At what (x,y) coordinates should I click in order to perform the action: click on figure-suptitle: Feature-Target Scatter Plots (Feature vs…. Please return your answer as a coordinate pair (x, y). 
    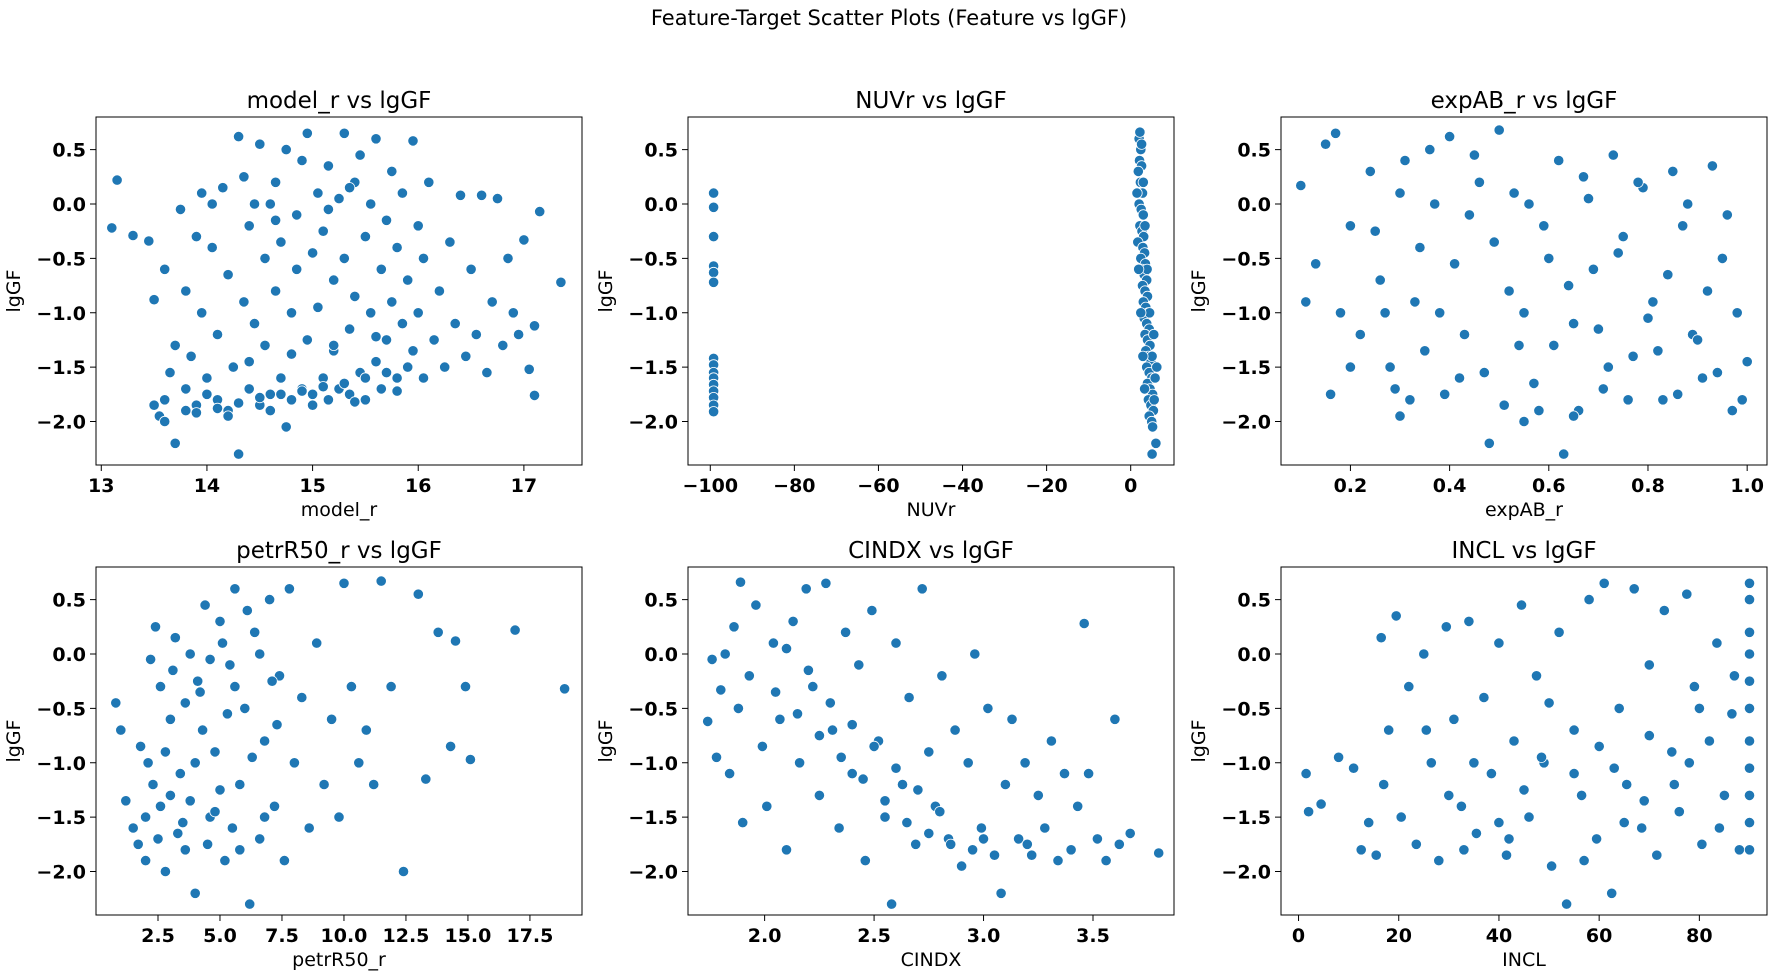
    Looking at the image, I should click on (889, 18).